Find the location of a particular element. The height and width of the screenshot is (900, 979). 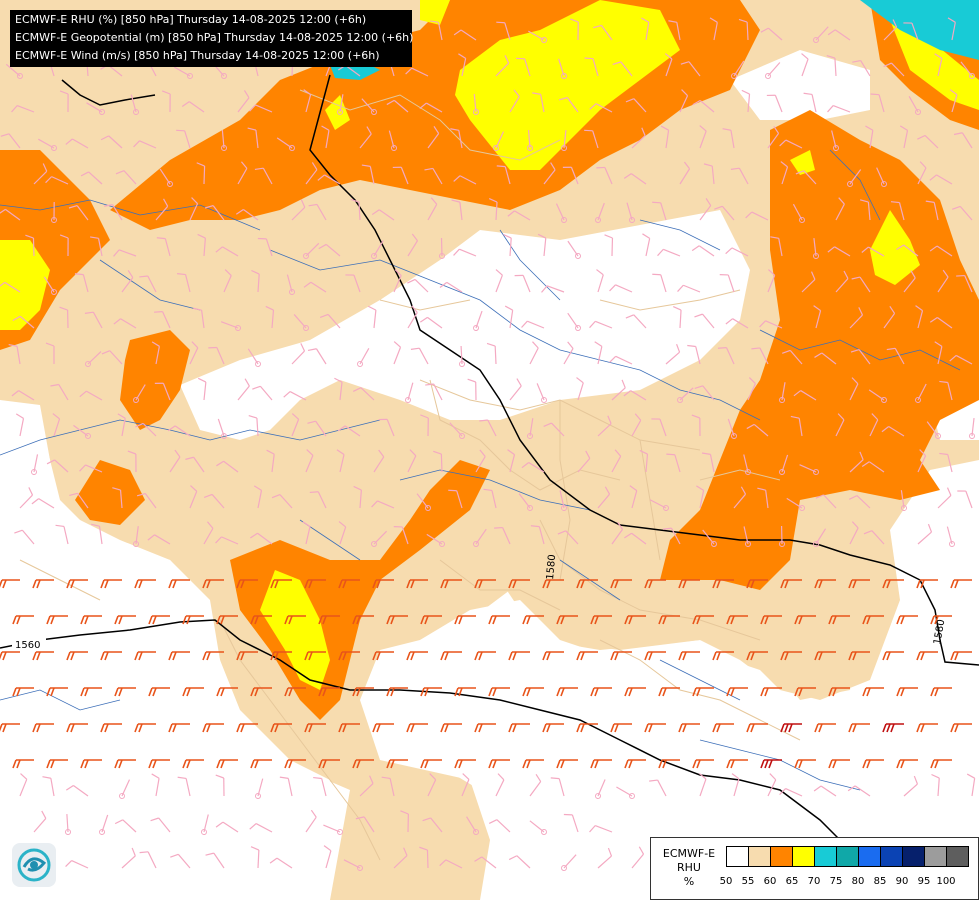

legend-tick-label: 80 is located at coordinates (858, 881).